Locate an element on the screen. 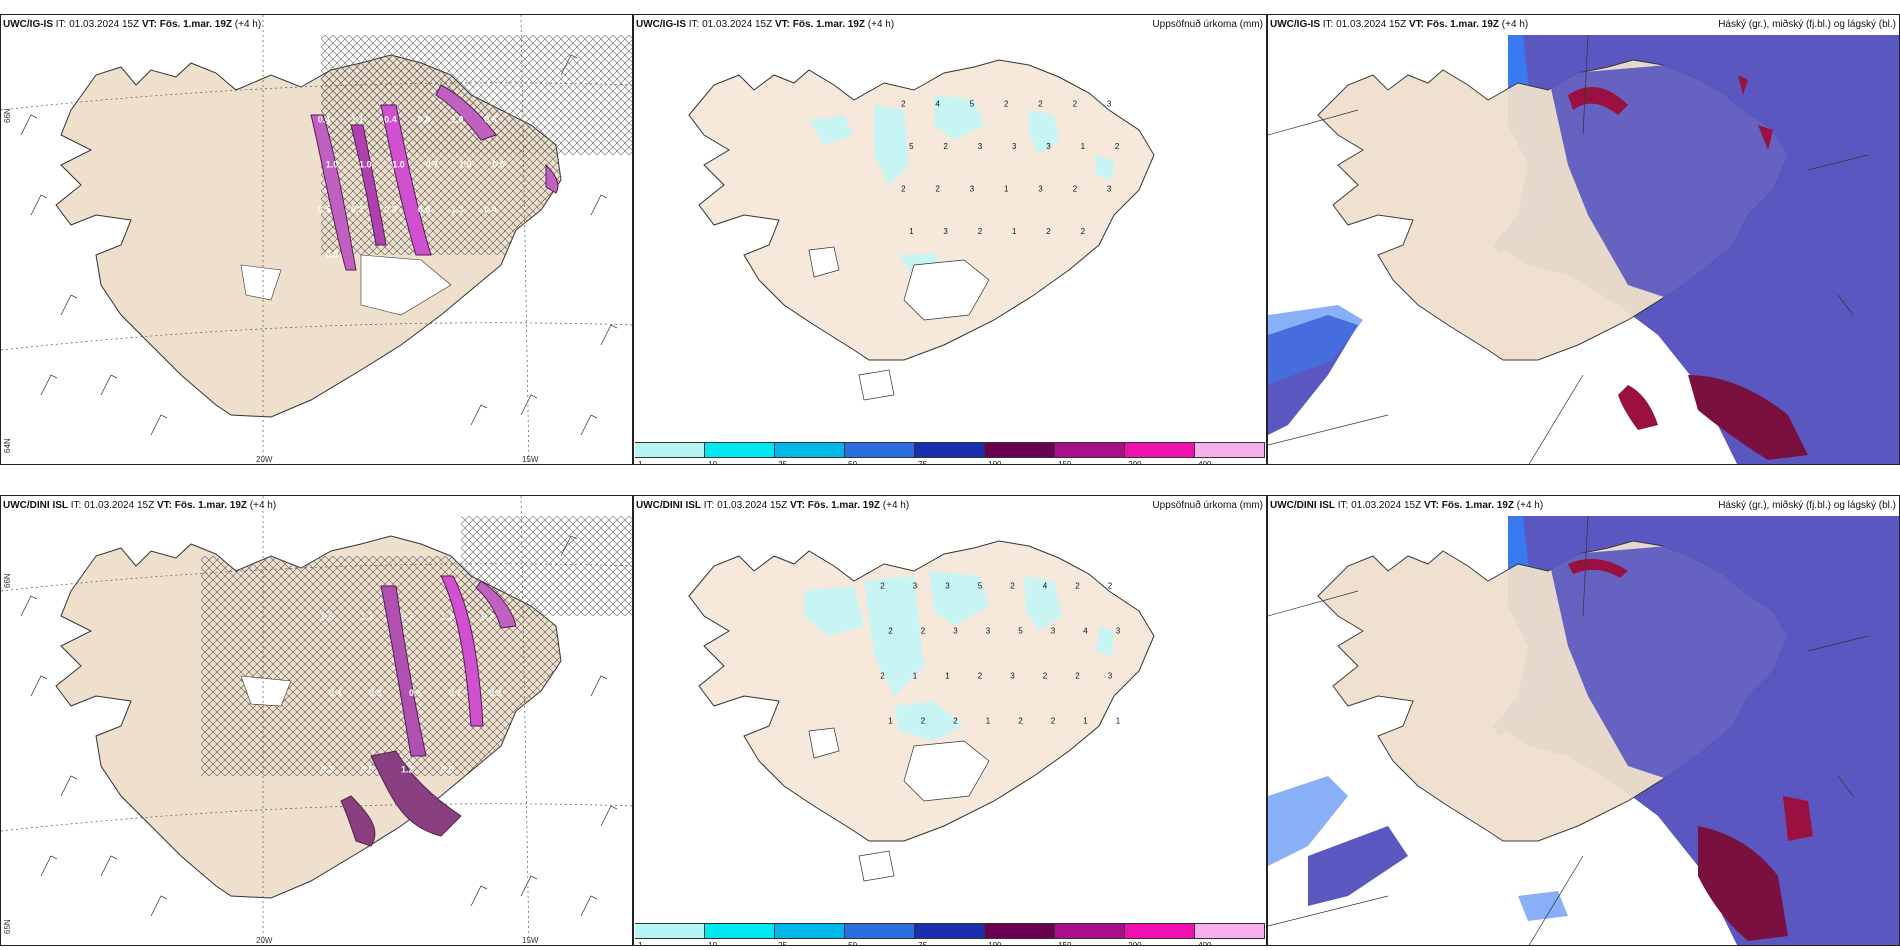 The width and height of the screenshot is (1900, 950). colorbar-label: 25 is located at coordinates (783, 943).